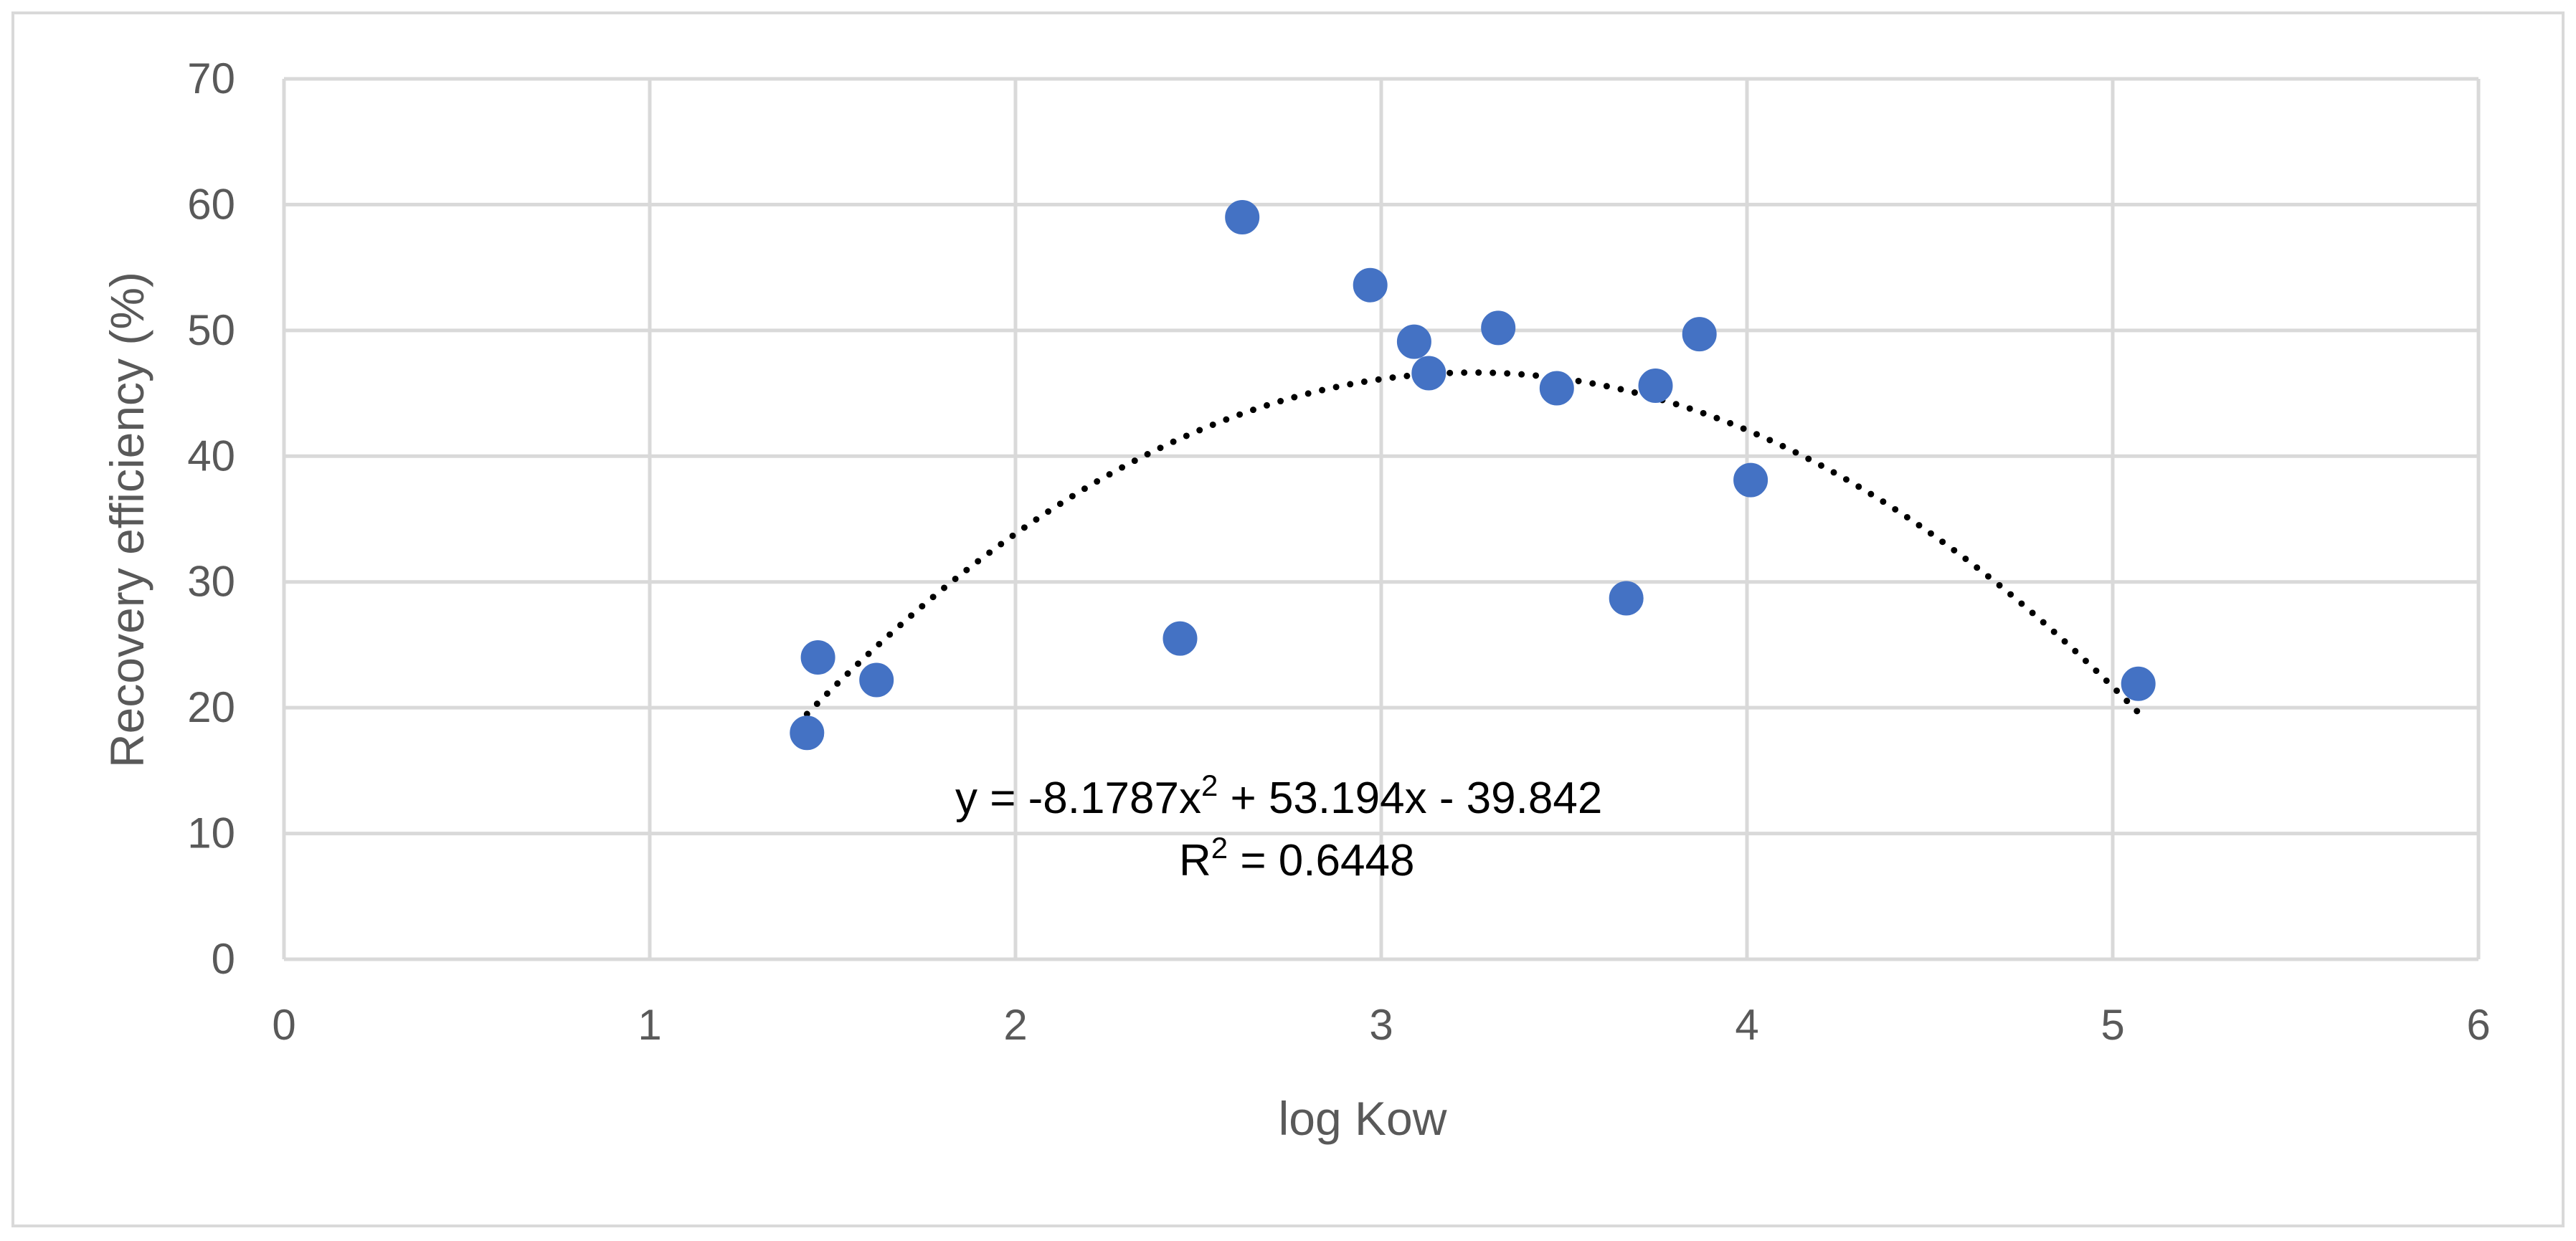  Describe the element at coordinates (211, 456) in the screenshot. I see `y-tick-label: 40` at that location.